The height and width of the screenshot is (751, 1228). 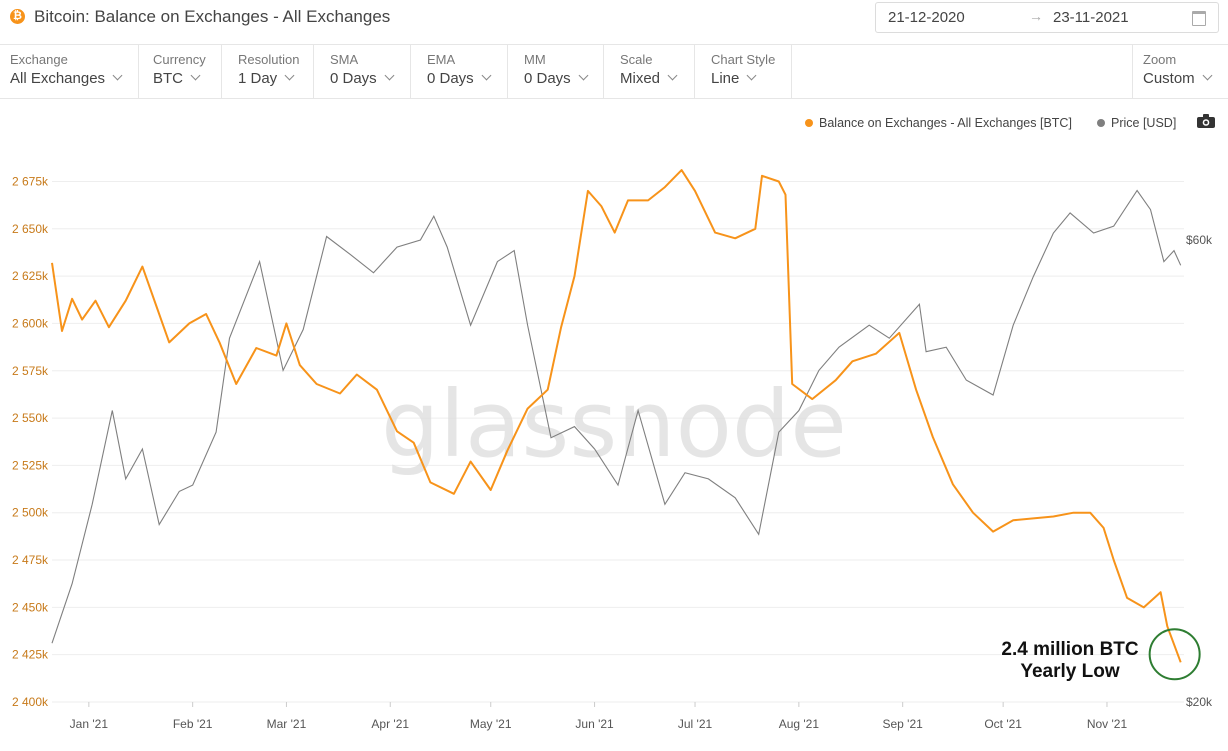 I want to click on zoom-label: Zoom, so click(x=1160, y=59).